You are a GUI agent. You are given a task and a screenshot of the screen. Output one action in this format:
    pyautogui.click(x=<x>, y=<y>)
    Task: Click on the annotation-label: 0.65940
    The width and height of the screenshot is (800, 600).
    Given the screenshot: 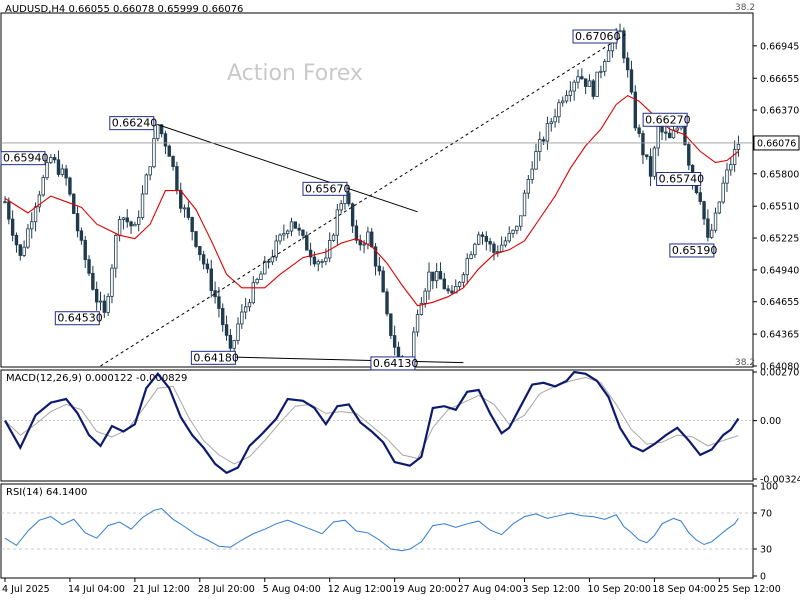 What is the action you would take?
    pyautogui.click(x=26, y=158)
    